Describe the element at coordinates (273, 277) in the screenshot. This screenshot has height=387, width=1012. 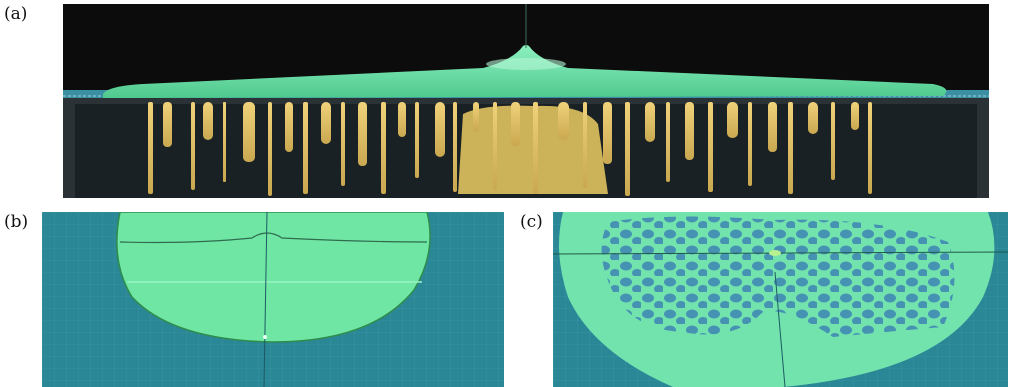
I see `fluid-disc` at that location.